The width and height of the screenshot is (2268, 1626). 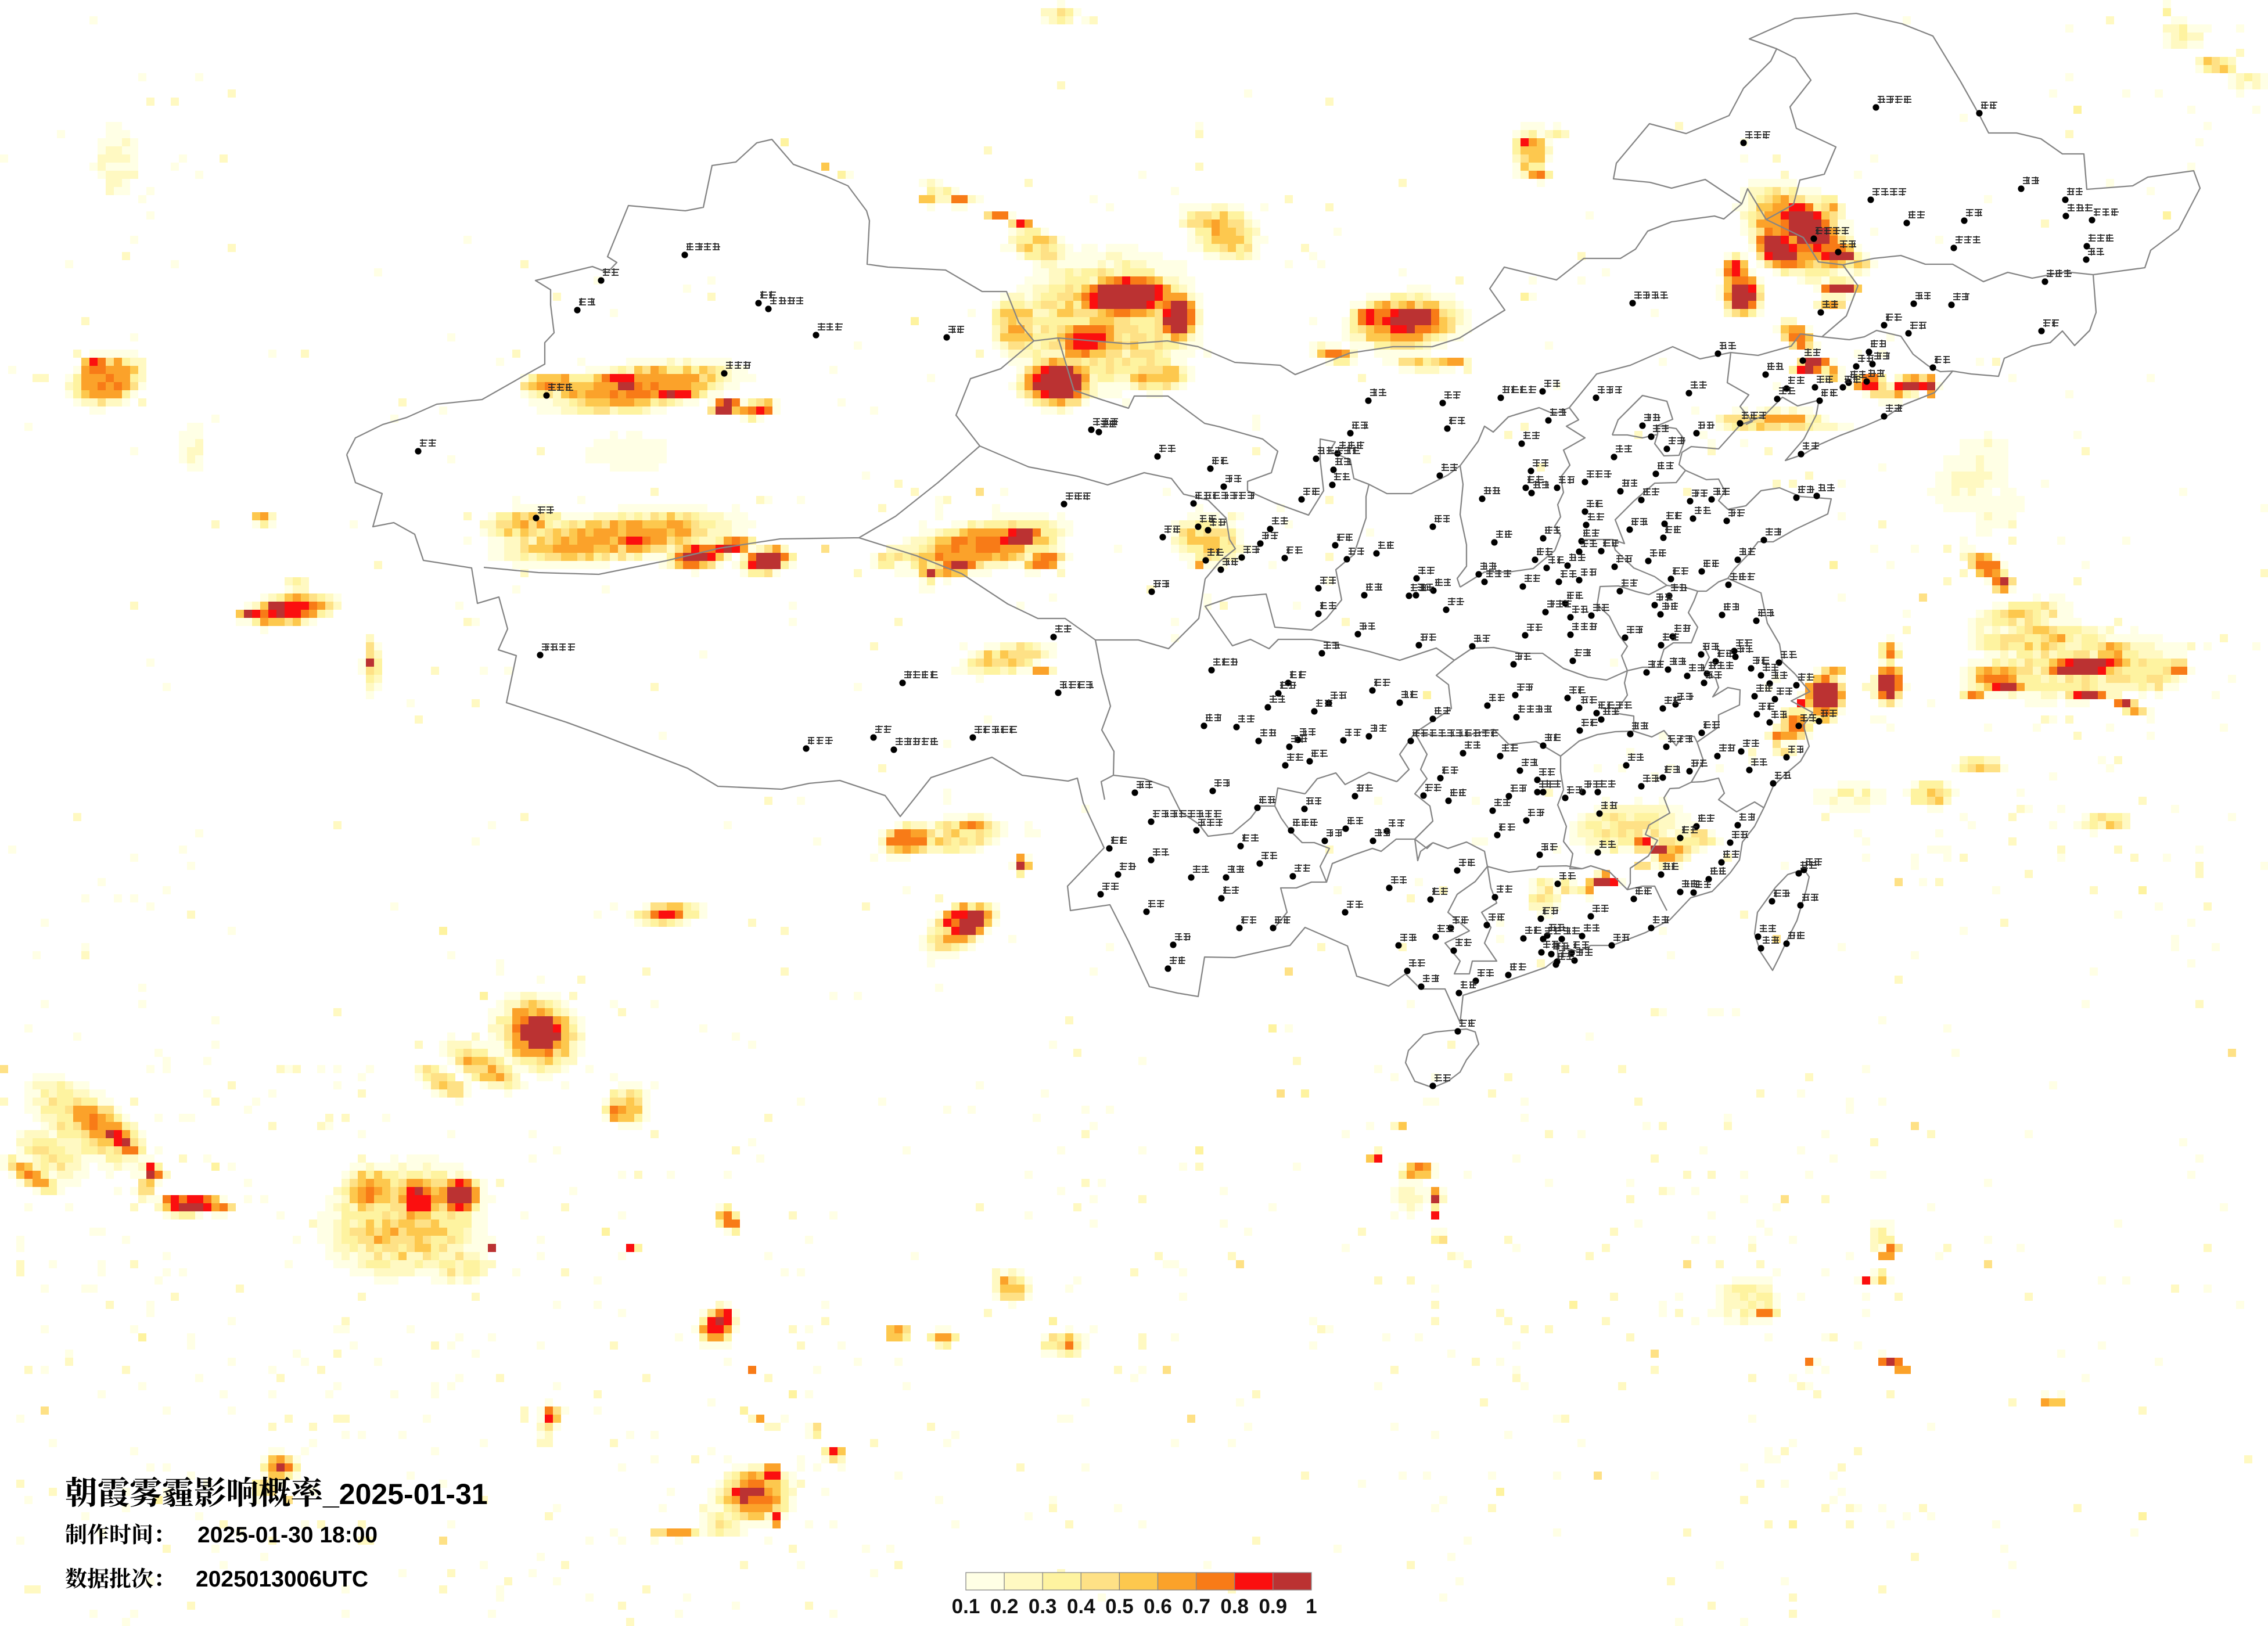 What do you see at coordinates (1004, 1606) in the screenshot?
I see `svg-text: 0.2` at bounding box center [1004, 1606].